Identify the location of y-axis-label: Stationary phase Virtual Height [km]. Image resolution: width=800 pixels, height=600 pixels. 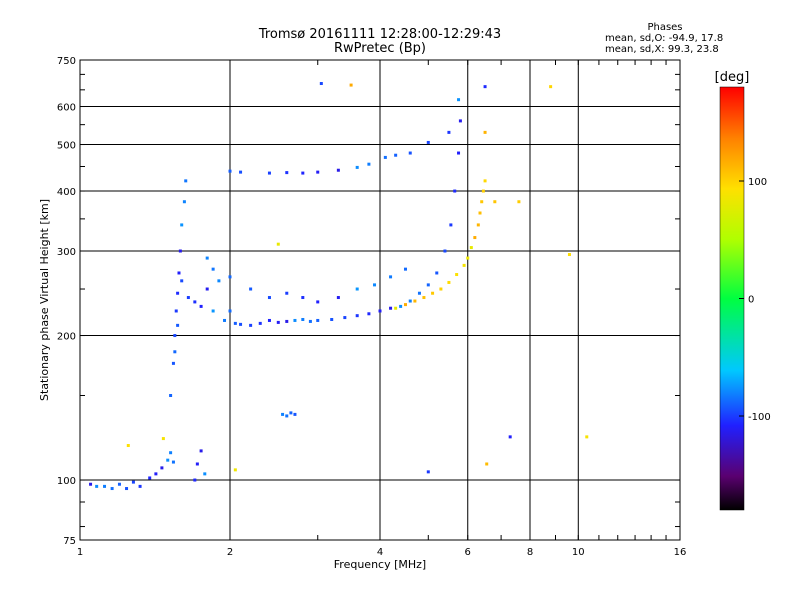
(44, 300).